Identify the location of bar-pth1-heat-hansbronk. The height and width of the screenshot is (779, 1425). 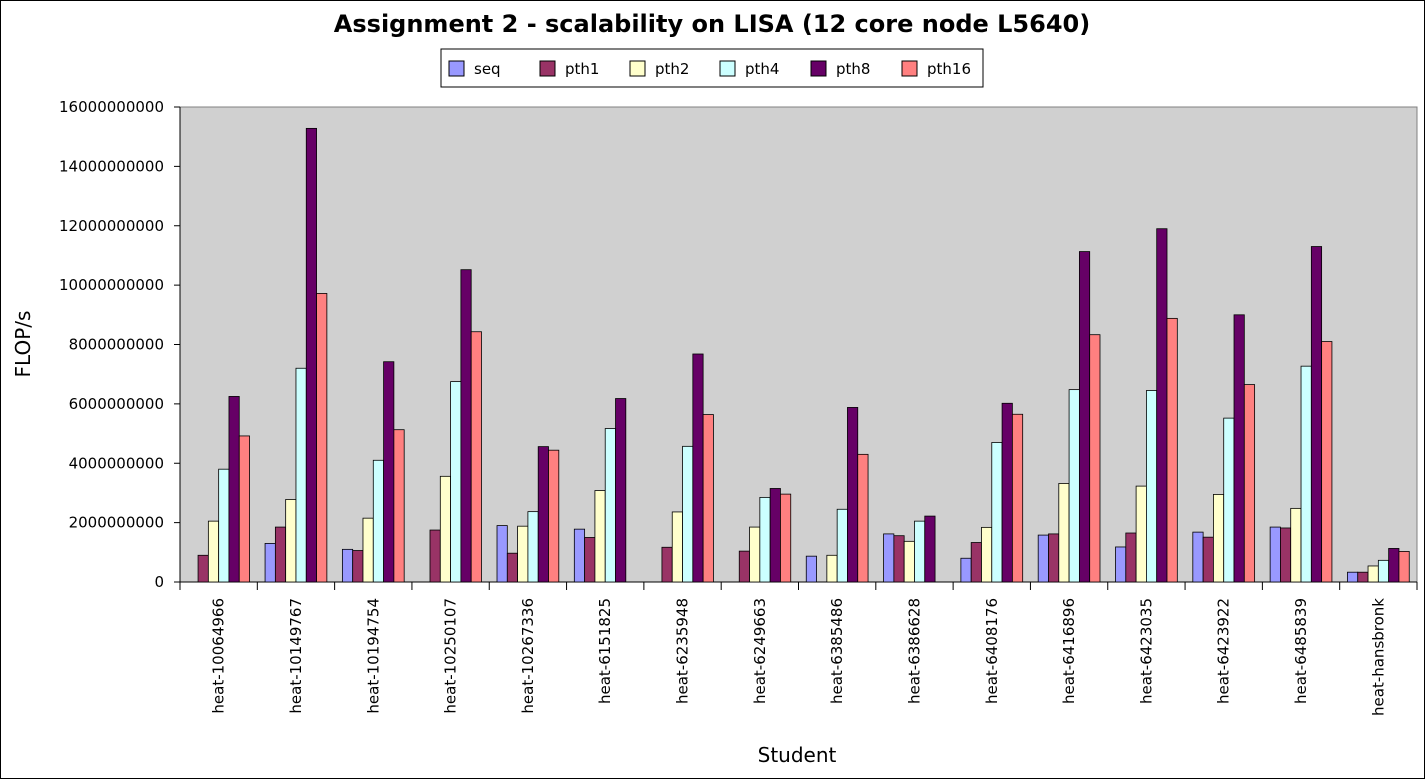
(1363, 577).